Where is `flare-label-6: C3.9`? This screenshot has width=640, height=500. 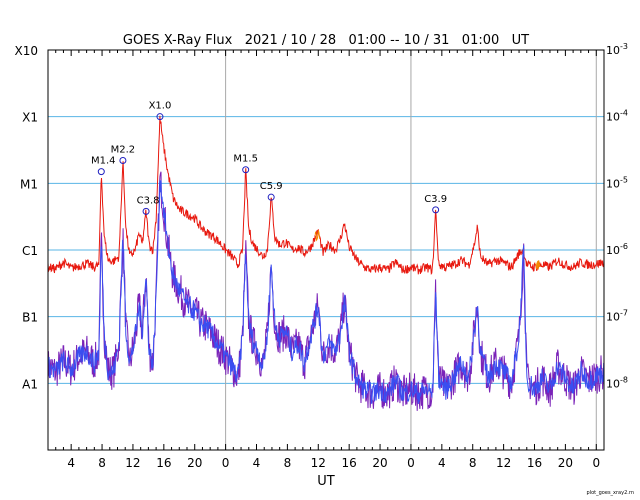
flare-label-6: C3.9 is located at coordinates (435, 199).